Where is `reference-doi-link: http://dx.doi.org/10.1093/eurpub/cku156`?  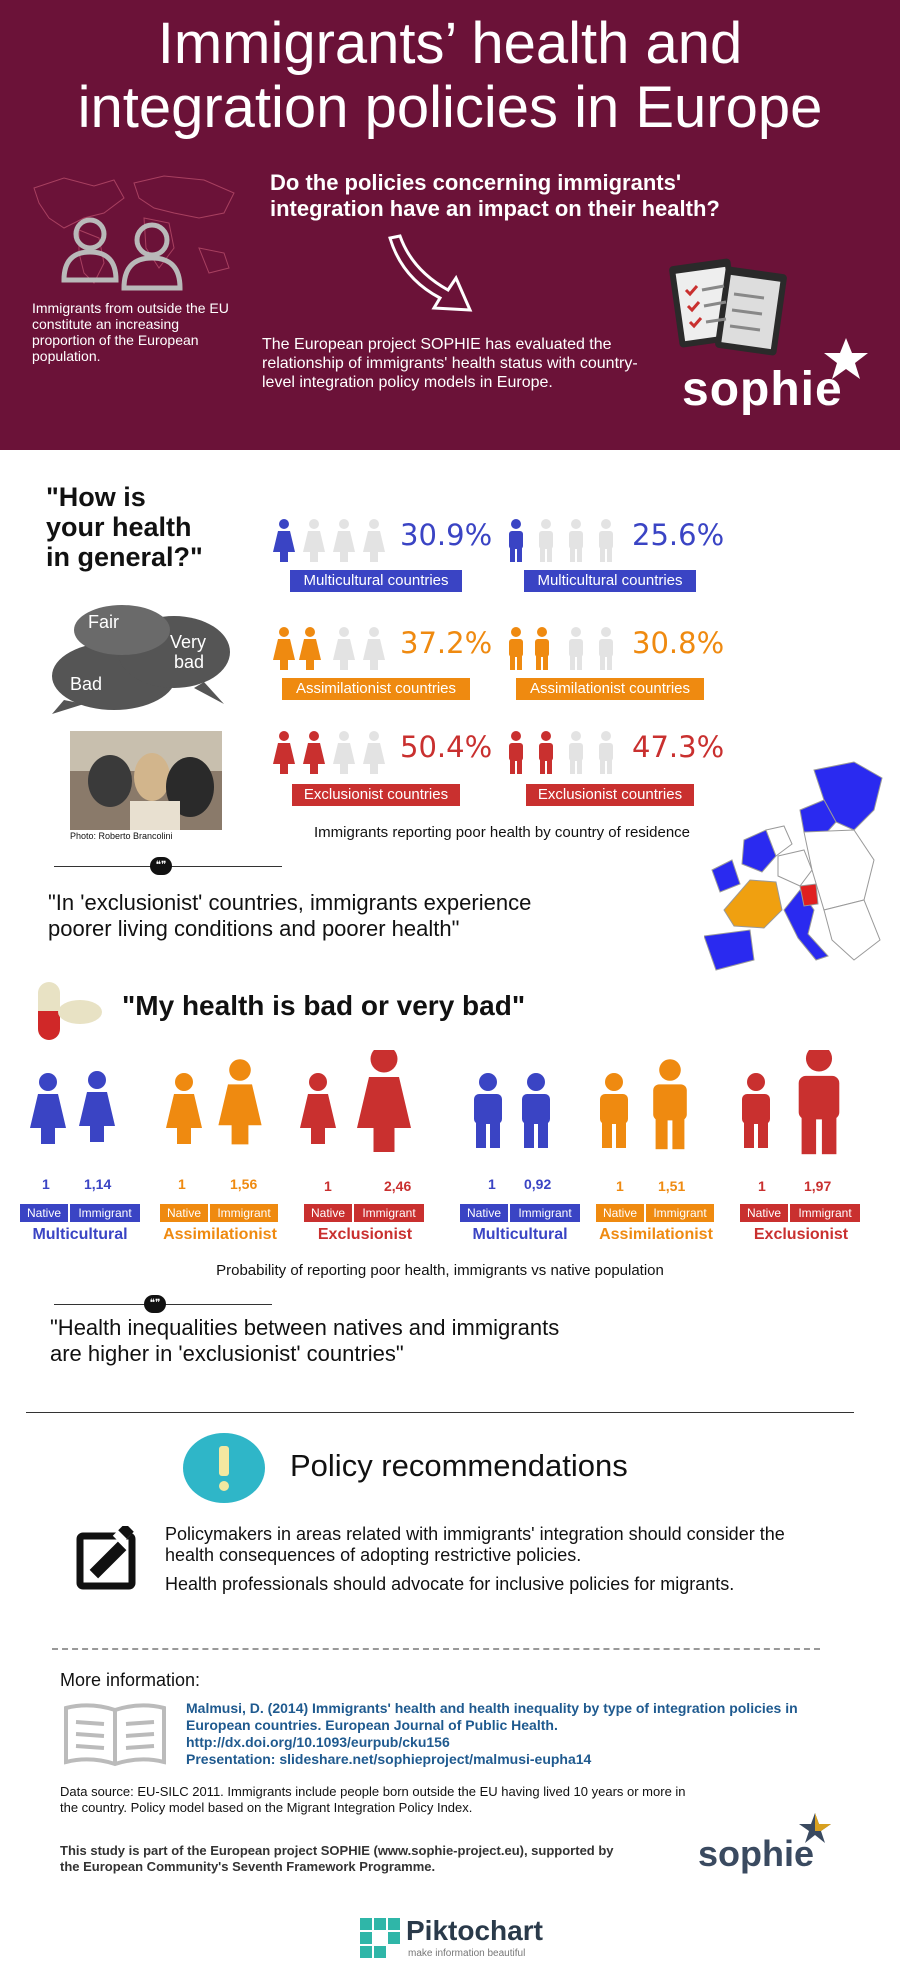 reference-doi-link: http://dx.doi.org/10.1093/eurpub/cku156 is located at coordinates (318, 1742).